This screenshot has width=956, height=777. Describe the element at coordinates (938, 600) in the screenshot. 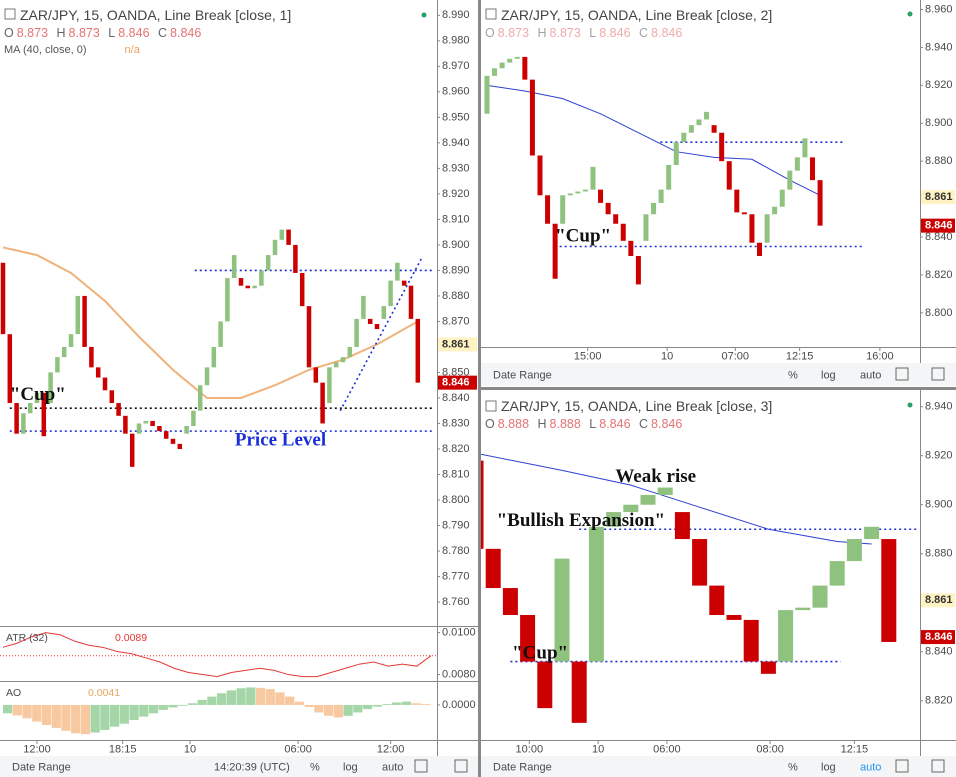

I see `price-marker` at that location.